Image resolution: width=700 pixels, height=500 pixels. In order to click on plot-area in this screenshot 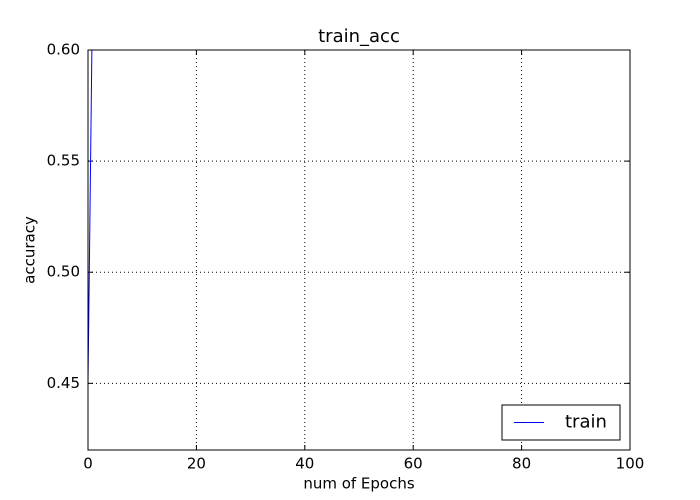, I will do `click(90, 217)`.